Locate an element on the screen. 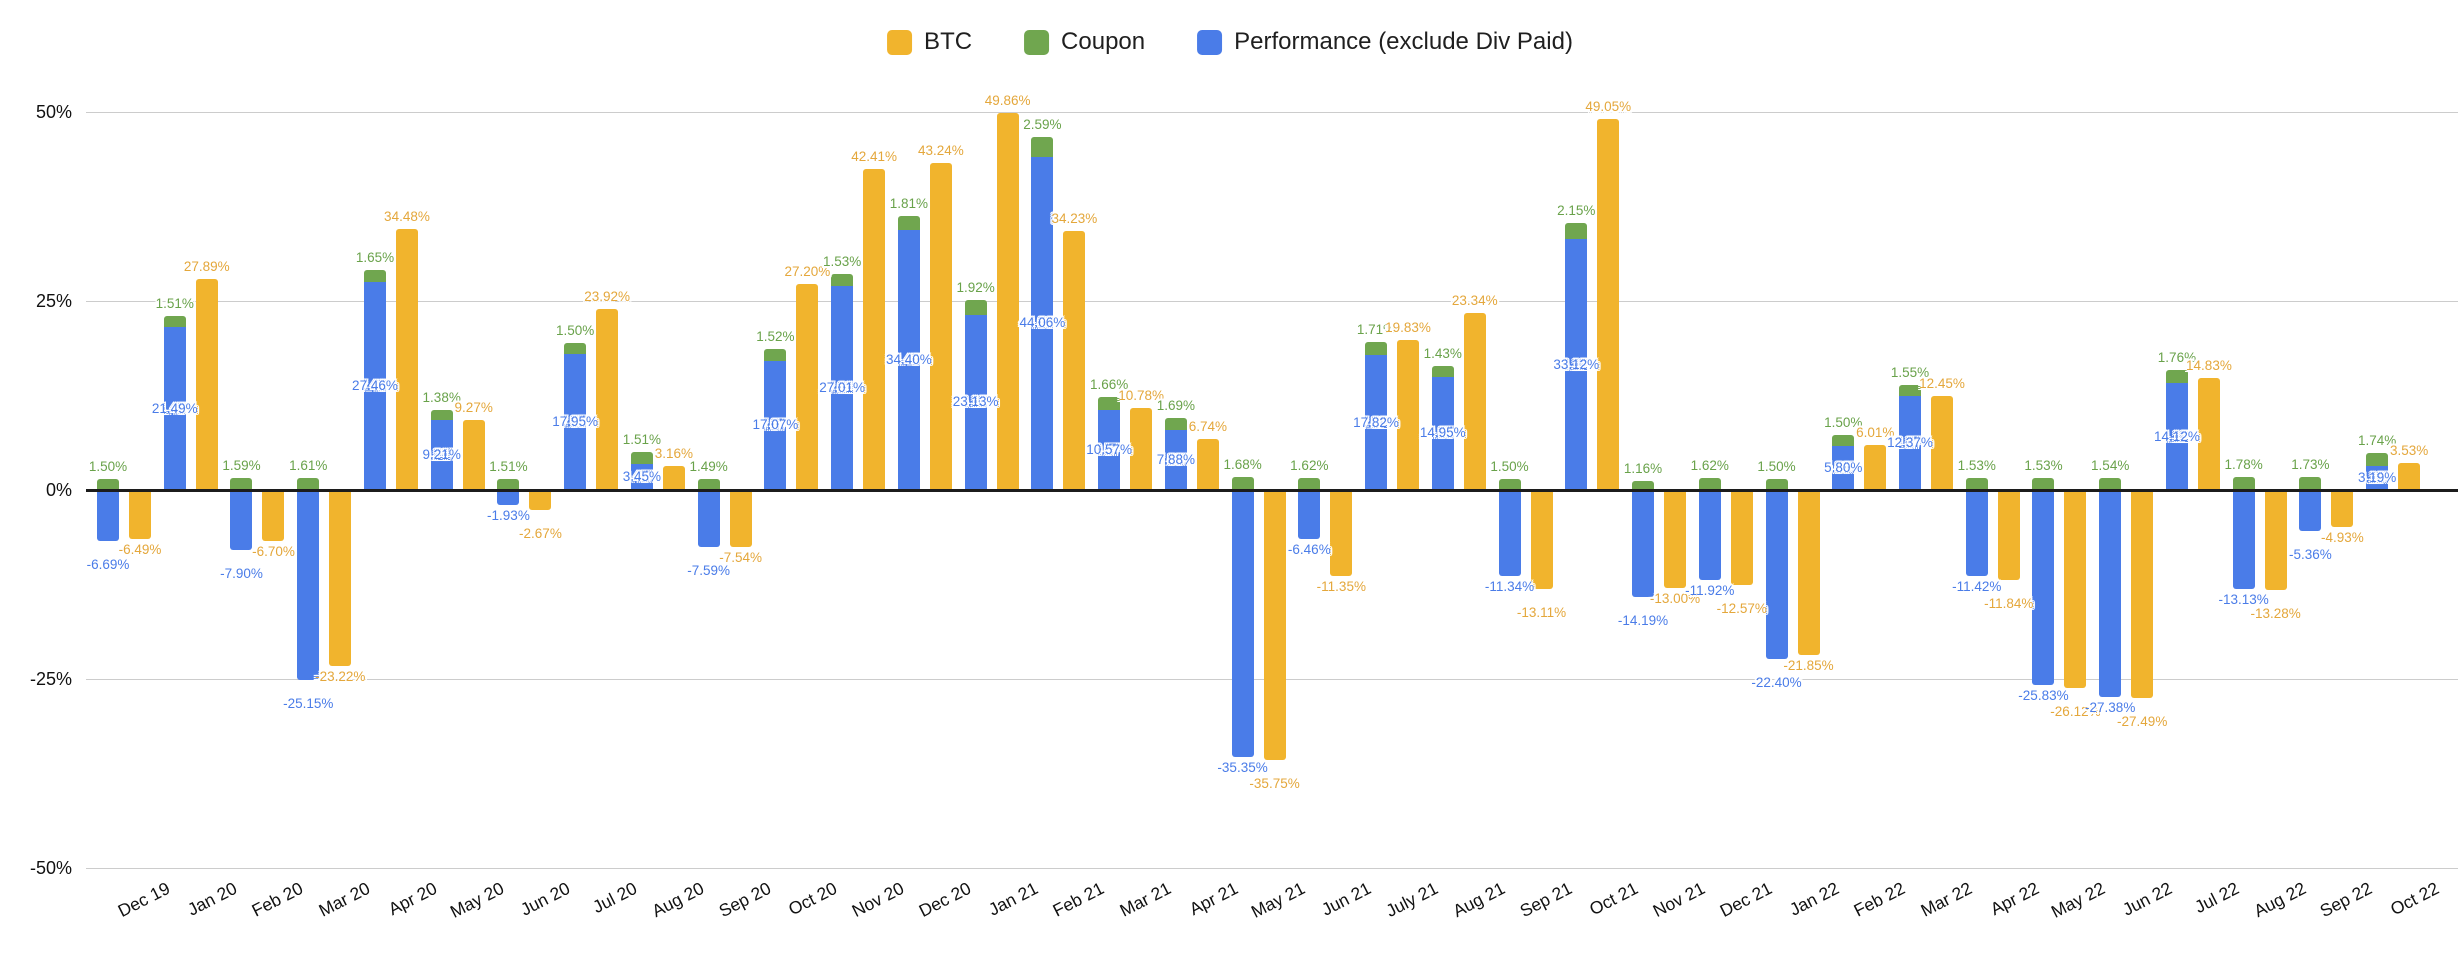 Image resolution: width=2460 pixels, height=958 pixels. legend-item-btc: BTC is located at coordinates (929, 42).